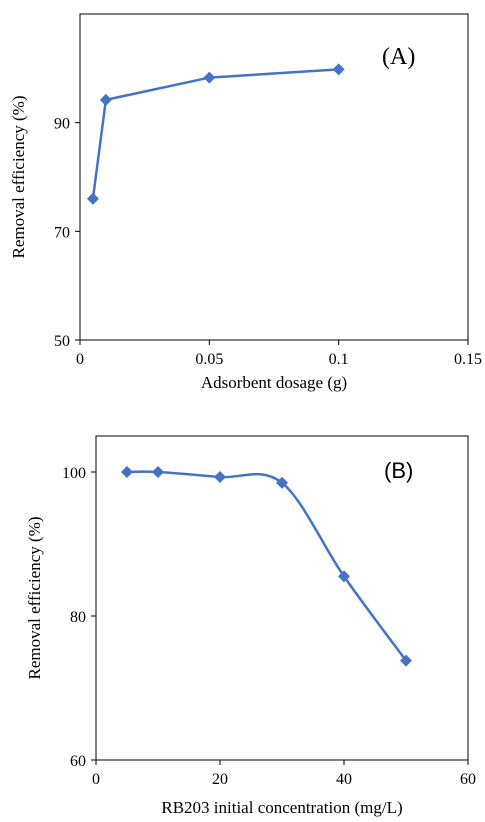 The image size is (485, 822). I want to click on x-tick-label: 0.15, so click(468, 359).